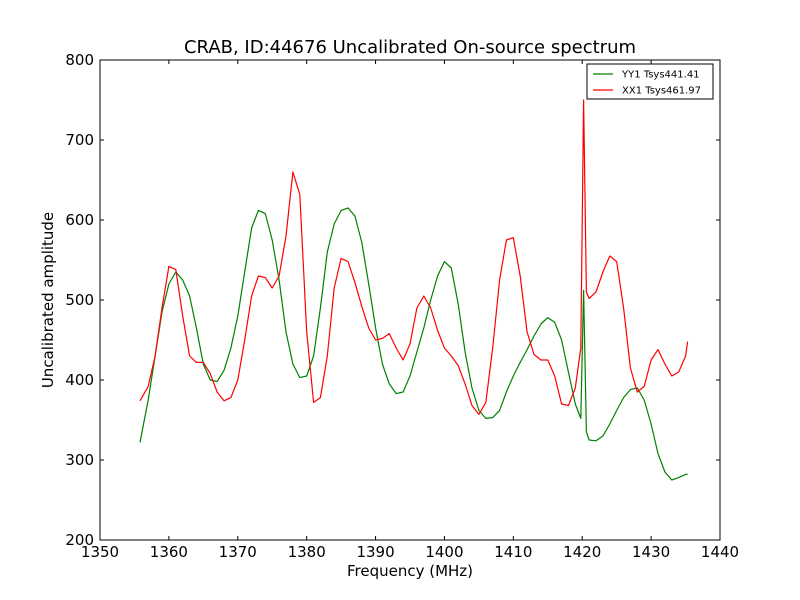 The height and width of the screenshot is (600, 800). I want to click on x-tick-label: 1380, so click(307, 552).